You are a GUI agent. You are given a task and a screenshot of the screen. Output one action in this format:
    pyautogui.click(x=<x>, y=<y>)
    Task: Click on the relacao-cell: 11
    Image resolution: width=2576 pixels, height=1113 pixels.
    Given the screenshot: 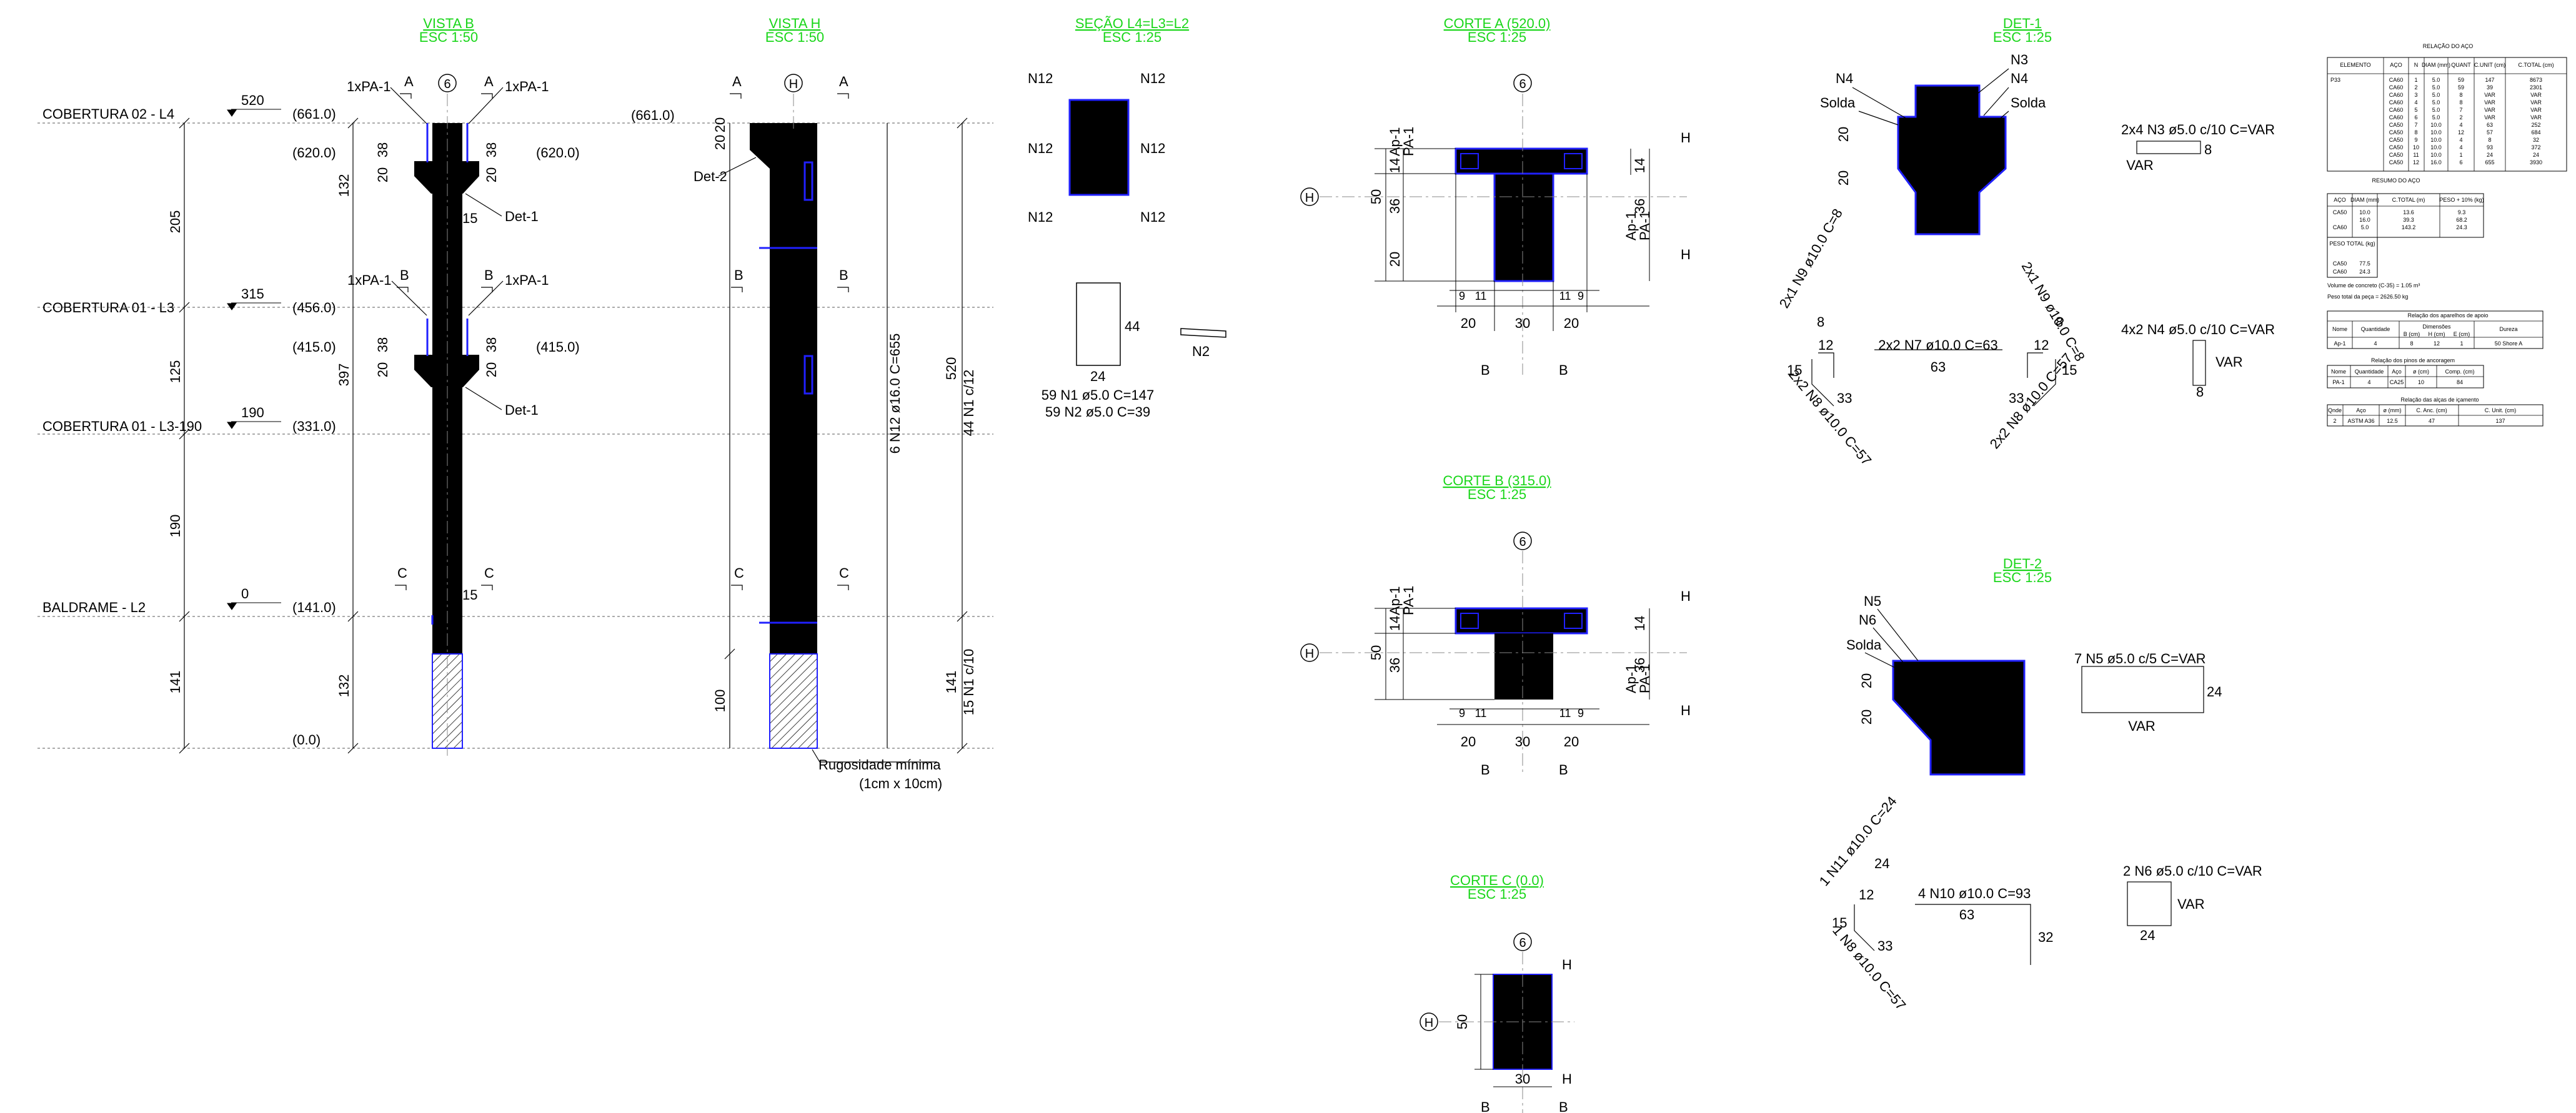 What is the action you would take?
    pyautogui.click(x=2416, y=155)
    